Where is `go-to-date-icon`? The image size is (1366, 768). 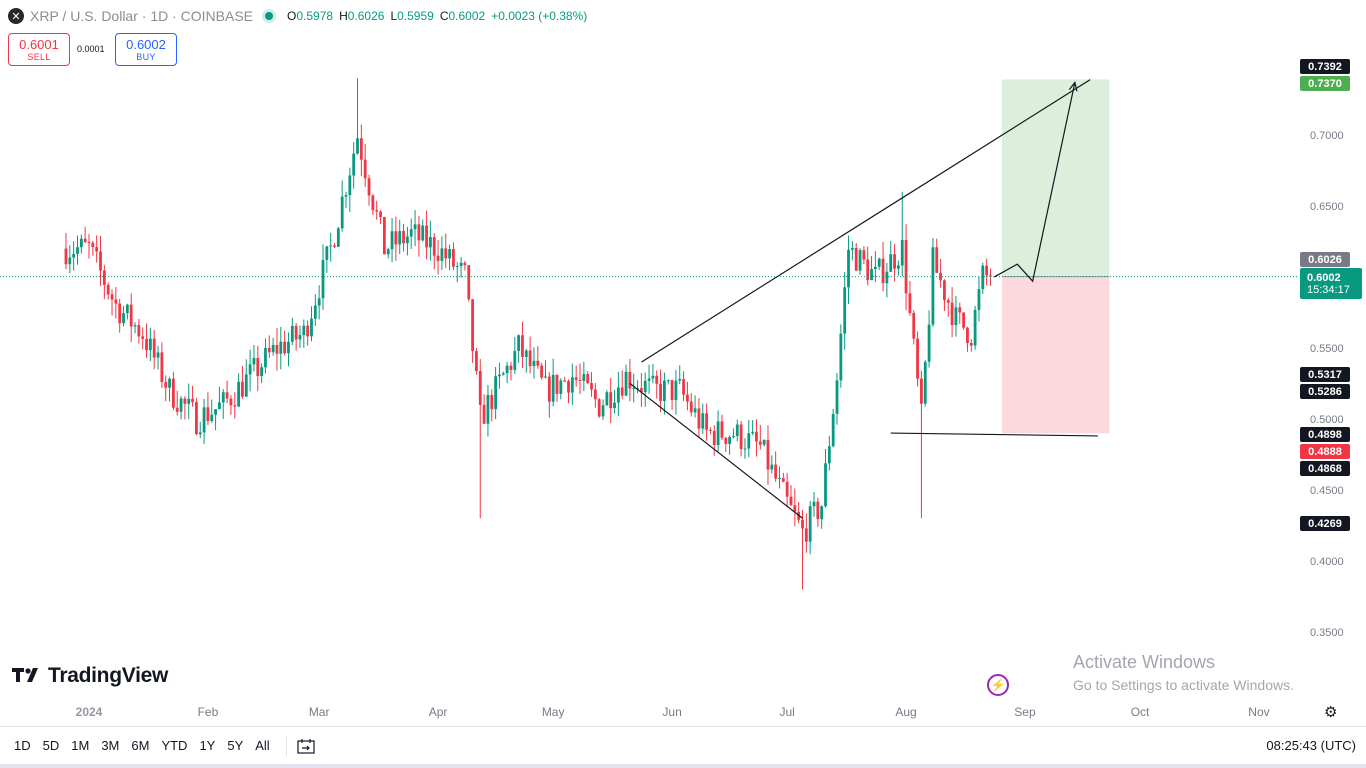 go-to-date-icon is located at coordinates (306, 746).